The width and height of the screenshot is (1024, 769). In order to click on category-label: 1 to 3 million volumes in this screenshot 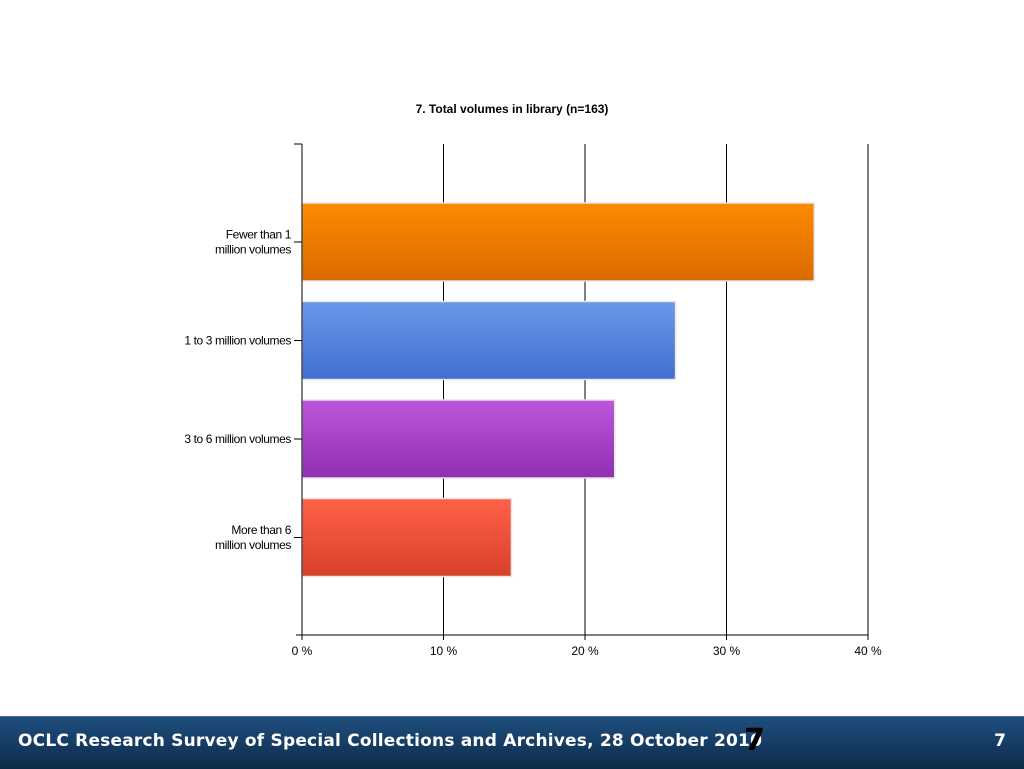, I will do `click(237, 341)`.